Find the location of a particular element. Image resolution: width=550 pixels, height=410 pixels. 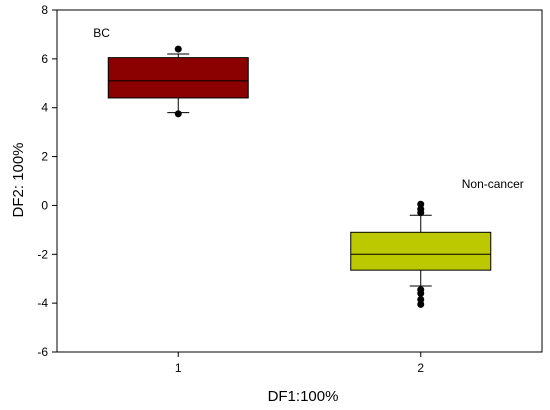

y-tick-label: -6 is located at coordinates (42, 352).